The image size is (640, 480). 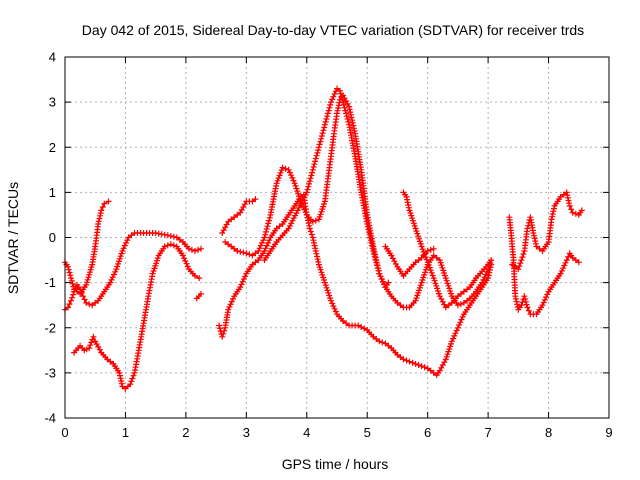 I want to click on x-tick-label: 6, so click(x=427, y=432).